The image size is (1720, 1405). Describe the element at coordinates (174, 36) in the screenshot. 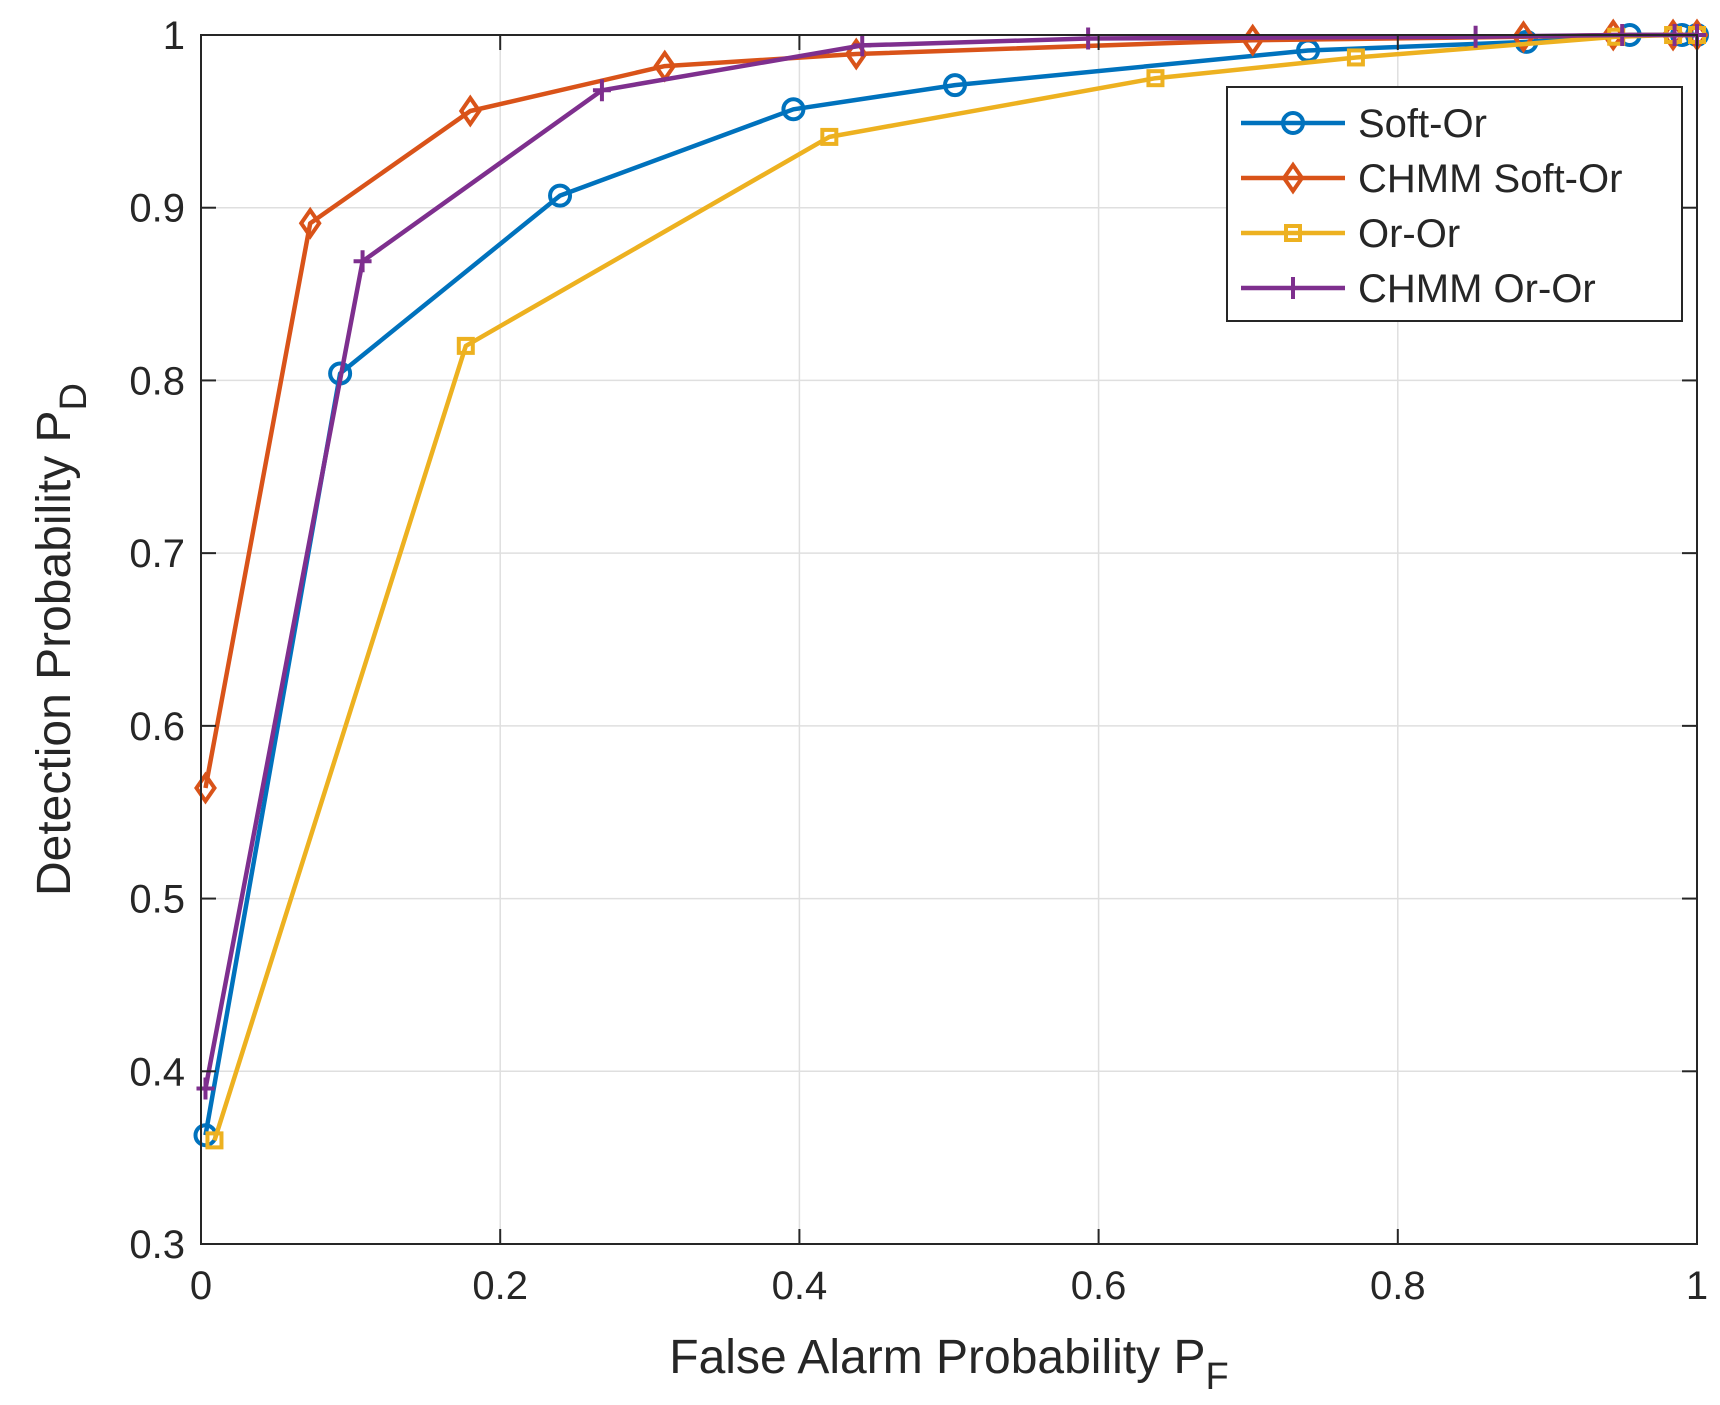

I see `y-tick-label: 1` at that location.